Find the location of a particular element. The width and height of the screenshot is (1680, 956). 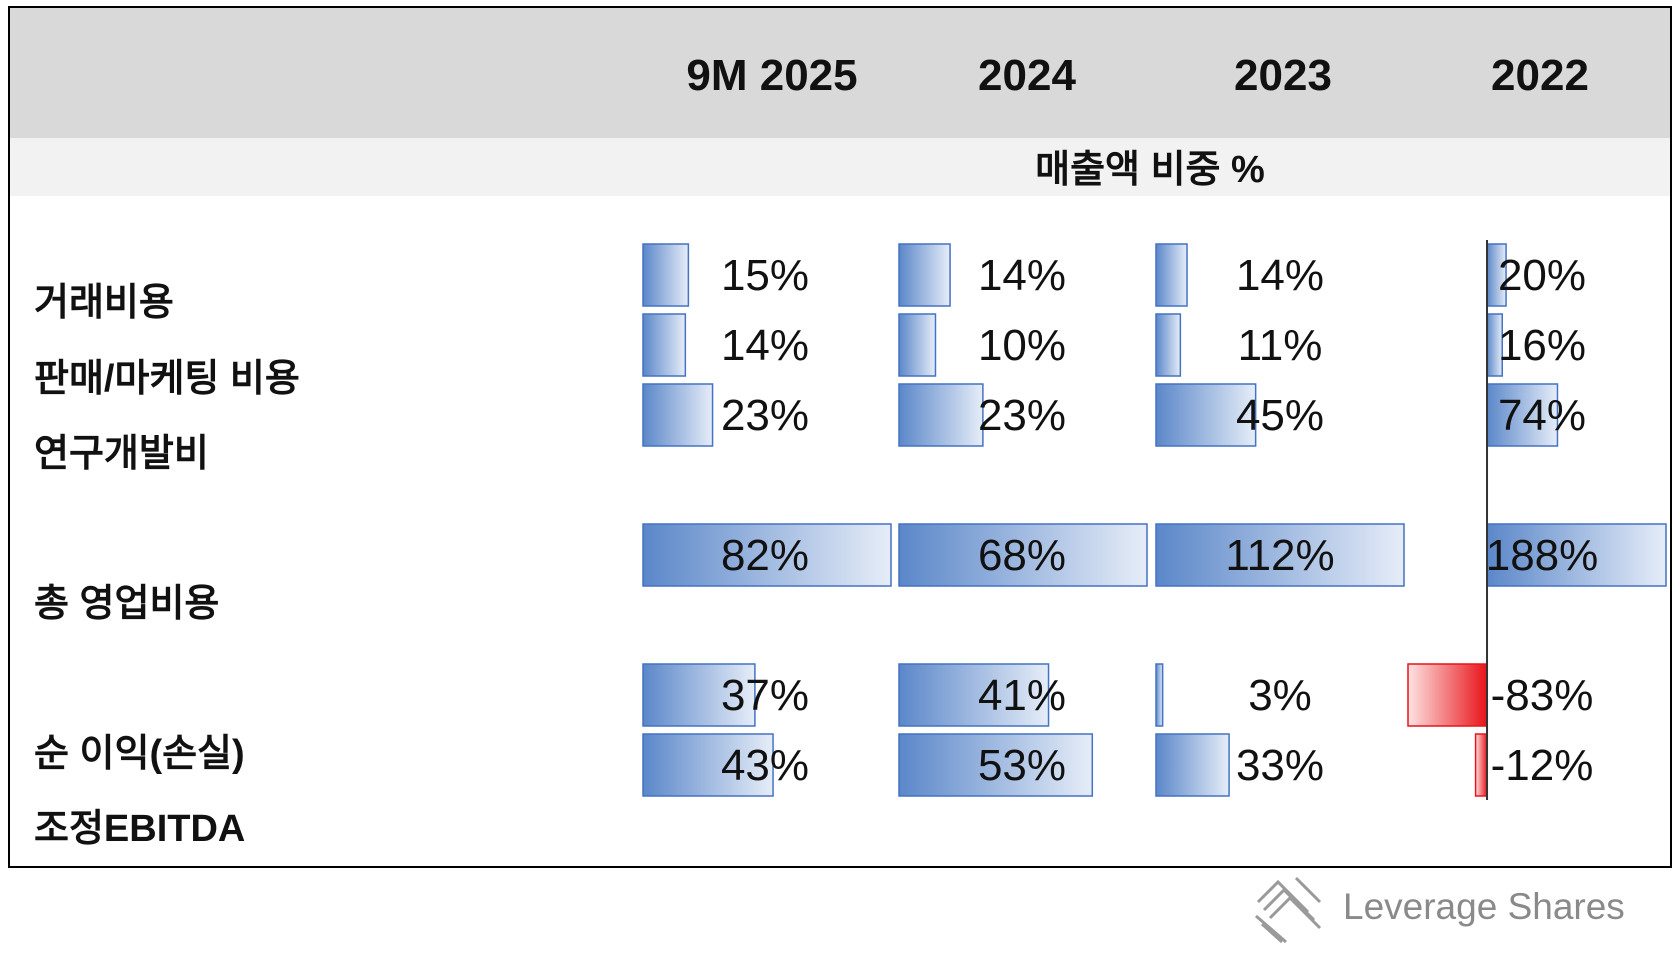

column-header-9m-2025: 9M 2025 is located at coordinates (772, 75).